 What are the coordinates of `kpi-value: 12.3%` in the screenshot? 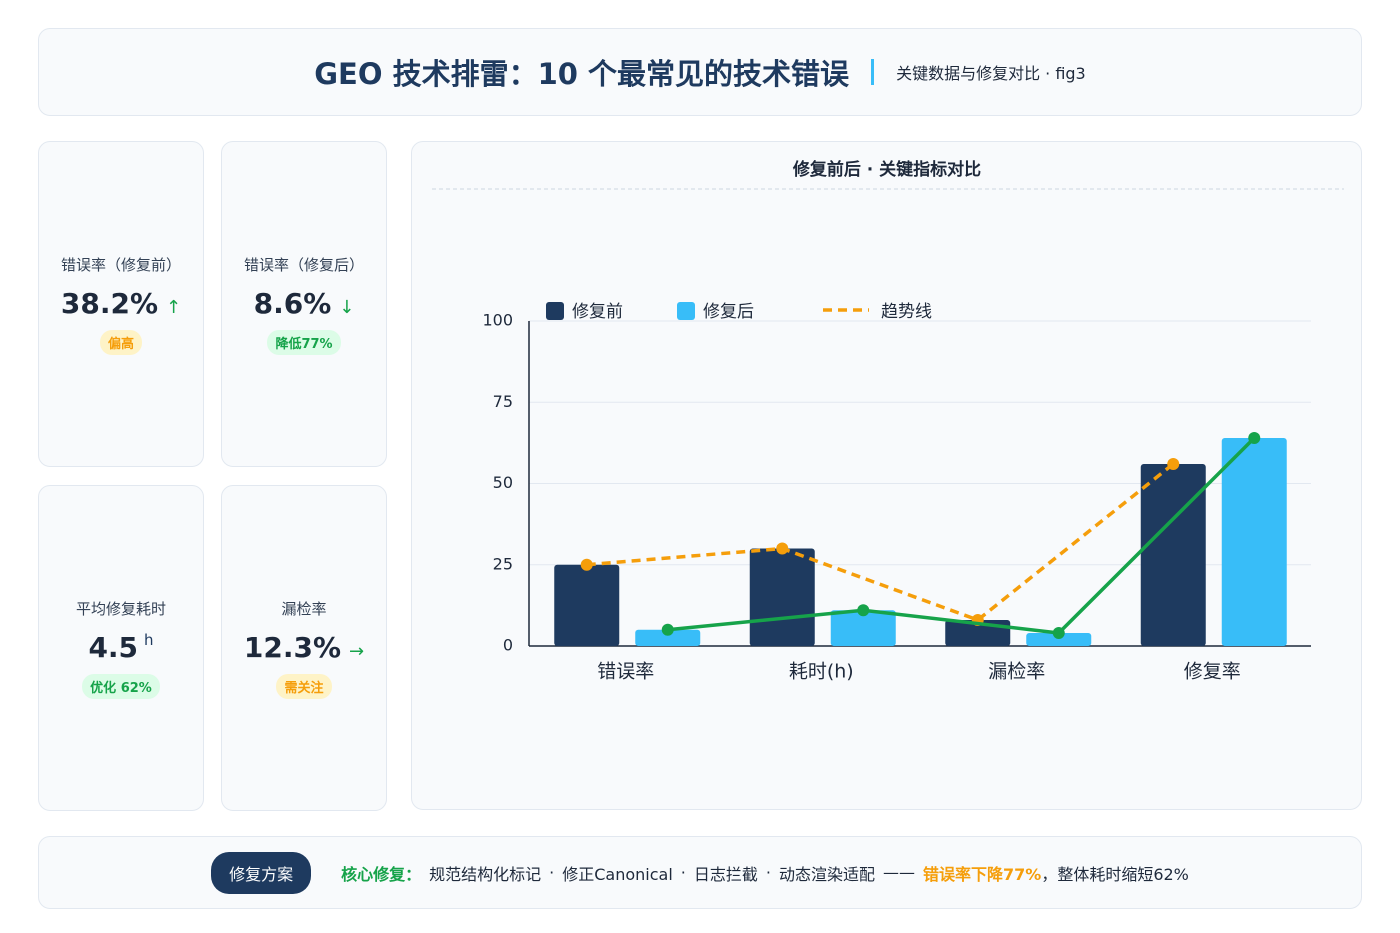 It's located at (292, 647).